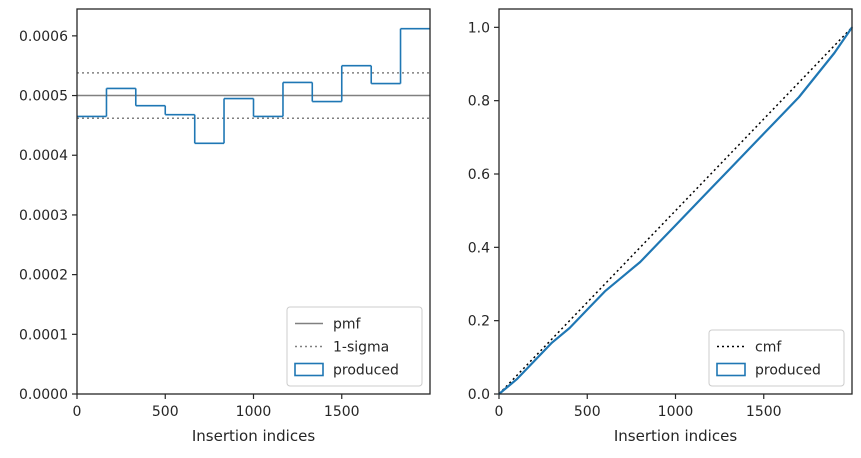 This screenshot has height=458, width=861. I want to click on left-legend-label-sigma: 1-sigma, so click(361, 348).